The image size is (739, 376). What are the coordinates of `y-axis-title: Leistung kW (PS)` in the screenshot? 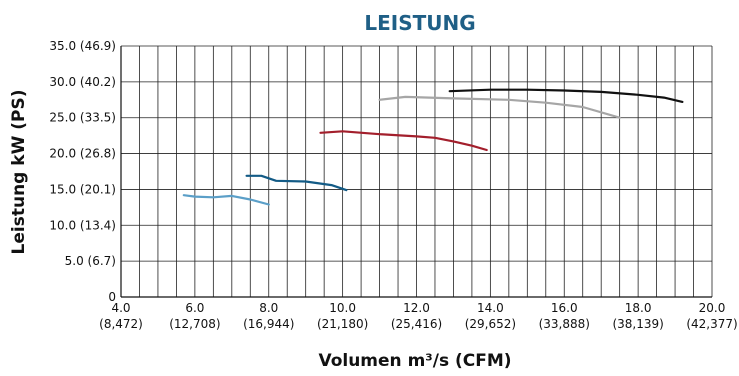 It's located at (19, 172).